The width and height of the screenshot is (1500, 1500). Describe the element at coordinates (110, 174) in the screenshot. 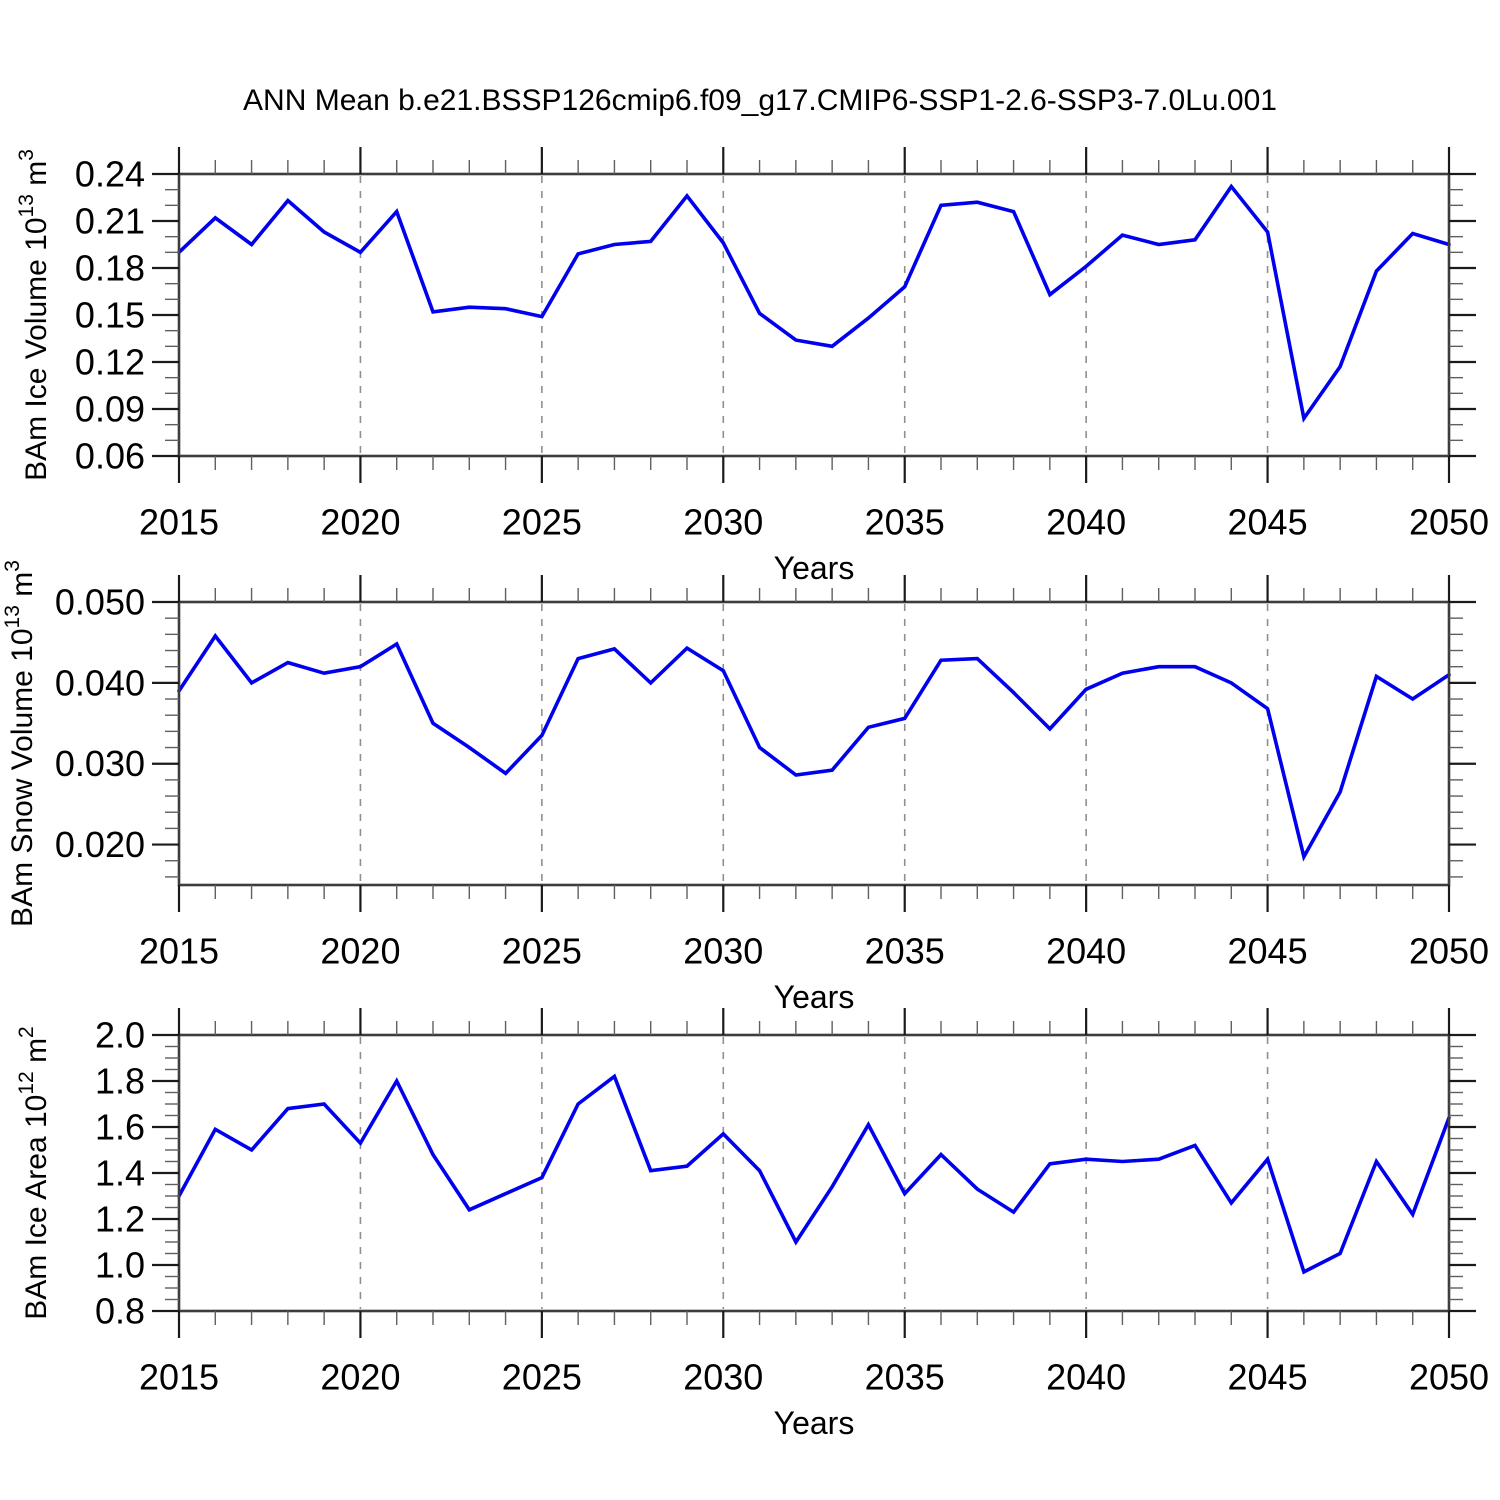

I see `y-tick-label: 0.24` at that location.